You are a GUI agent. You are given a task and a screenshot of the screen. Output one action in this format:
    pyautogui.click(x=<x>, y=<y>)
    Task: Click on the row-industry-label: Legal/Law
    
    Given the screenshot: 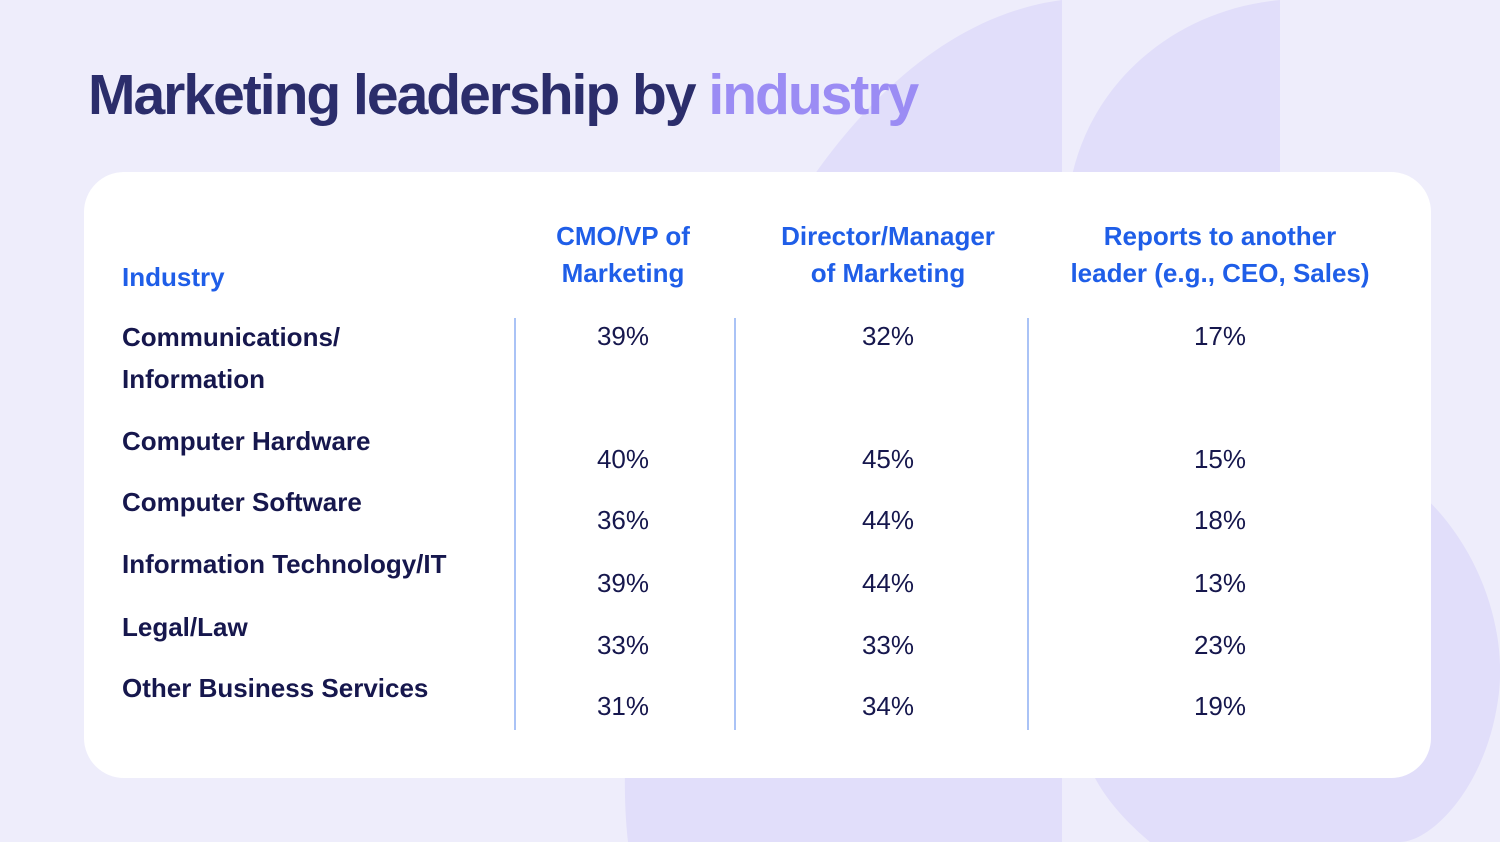 What is the action you would take?
    pyautogui.click(x=185, y=627)
    